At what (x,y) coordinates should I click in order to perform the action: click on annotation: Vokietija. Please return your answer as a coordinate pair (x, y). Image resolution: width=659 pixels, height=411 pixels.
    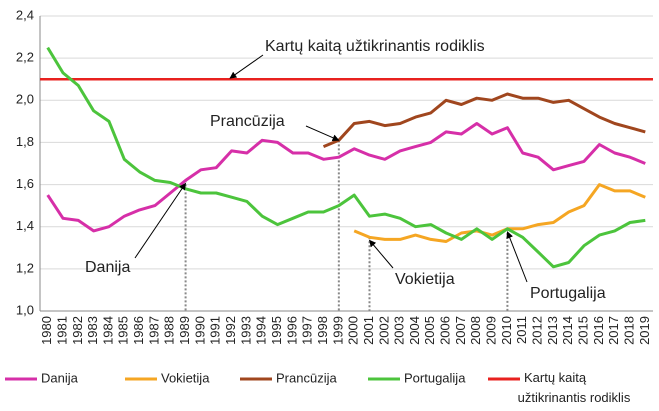
    Looking at the image, I should click on (425, 279).